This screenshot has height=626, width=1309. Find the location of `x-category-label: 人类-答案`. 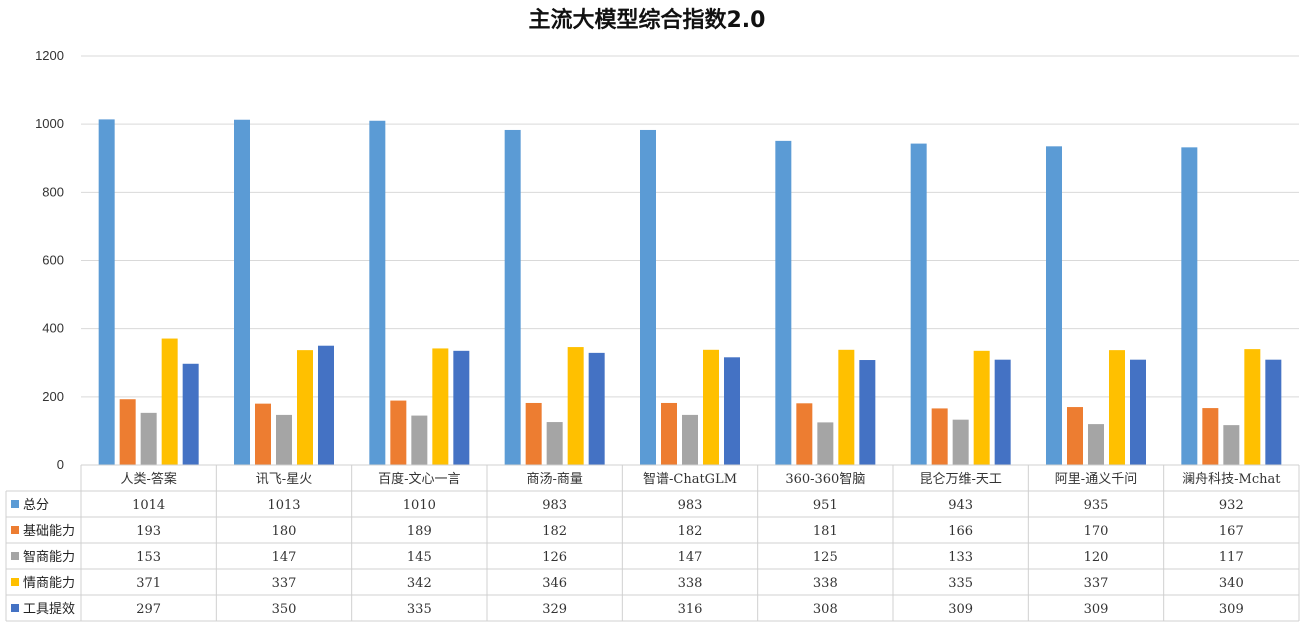

x-category-label: 人类-答案 is located at coordinates (148, 479).